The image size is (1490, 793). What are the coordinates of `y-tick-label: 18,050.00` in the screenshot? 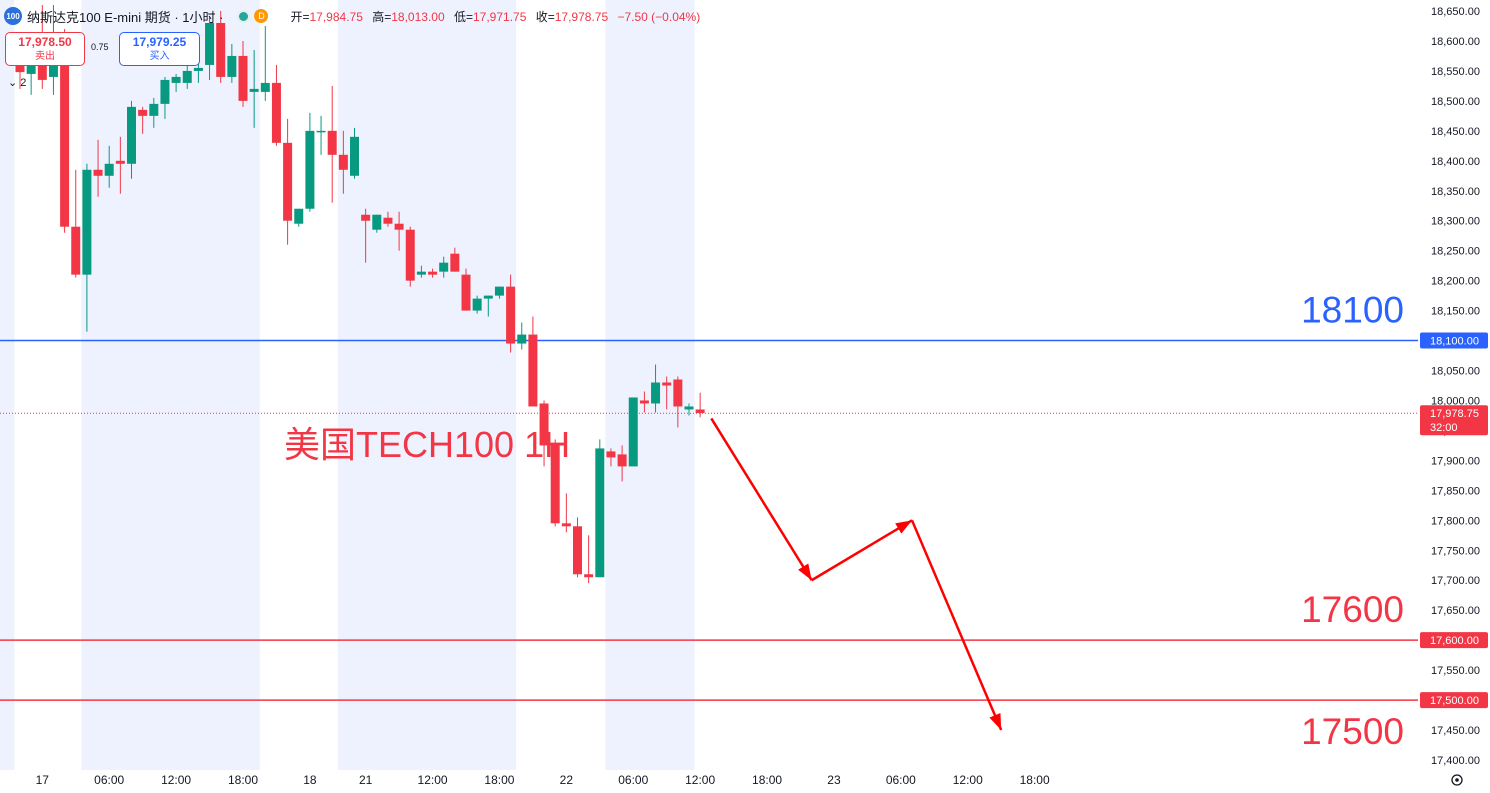 It's located at (1455, 372).